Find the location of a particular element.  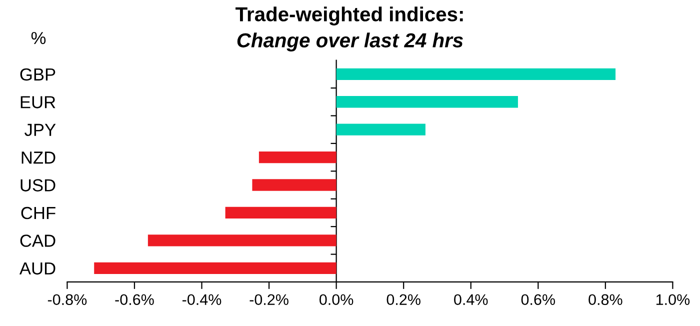

x-tick-label: 0.4% is located at coordinates (471, 300).